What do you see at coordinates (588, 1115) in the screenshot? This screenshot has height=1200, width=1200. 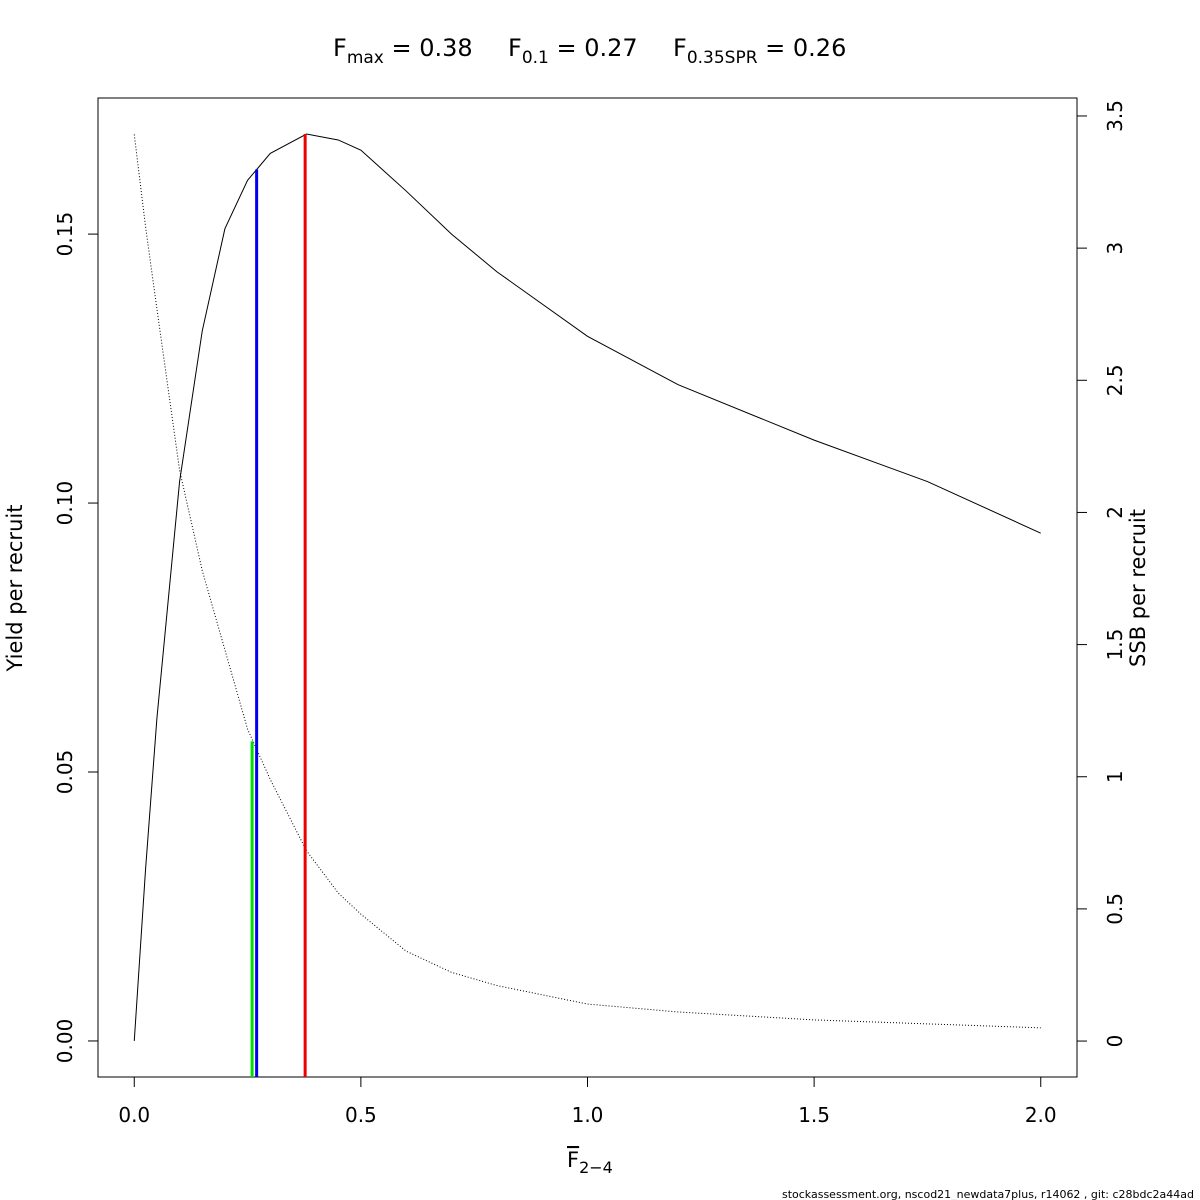 I see `x-tick-label: 1.0` at bounding box center [588, 1115].